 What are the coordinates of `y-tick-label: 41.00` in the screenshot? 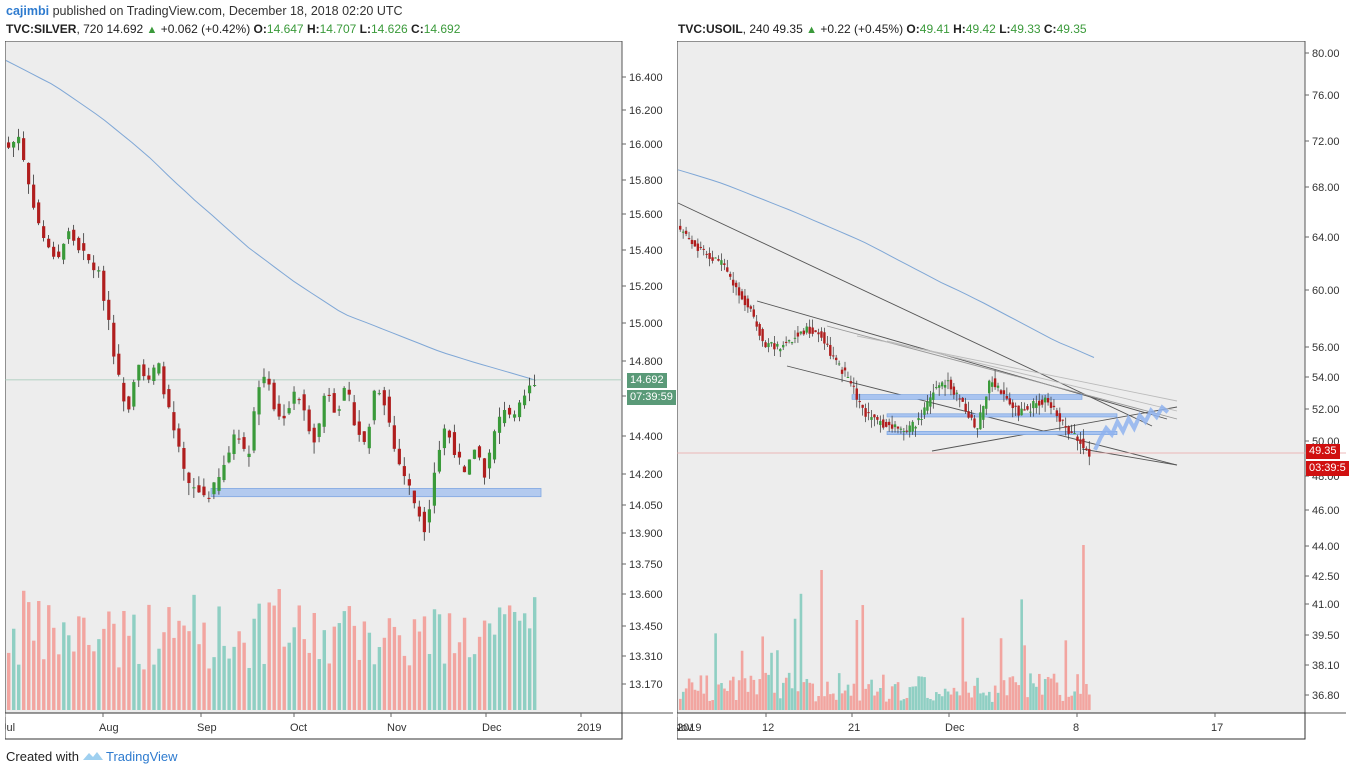 It's located at (1326, 605).